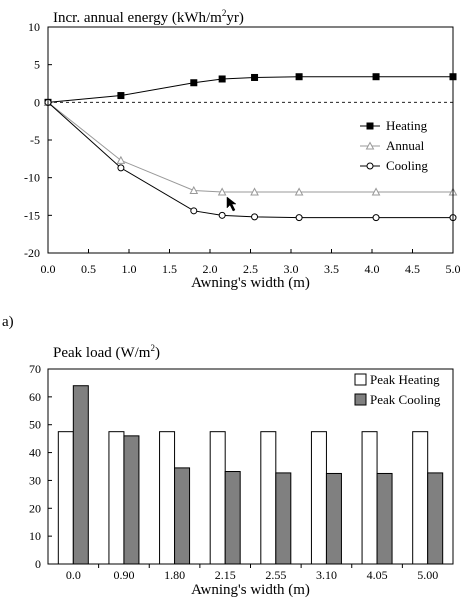 The width and height of the screenshot is (464, 599). I want to click on heating-series-line, so click(250, 89).